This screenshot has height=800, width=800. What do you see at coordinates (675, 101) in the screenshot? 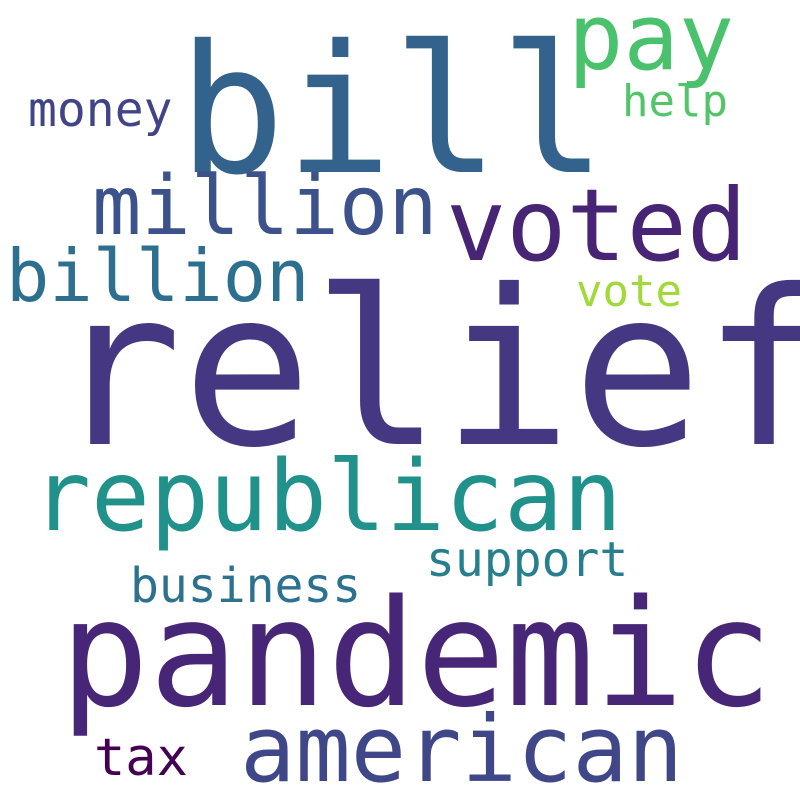
I see `word-help: help` at bounding box center [675, 101].